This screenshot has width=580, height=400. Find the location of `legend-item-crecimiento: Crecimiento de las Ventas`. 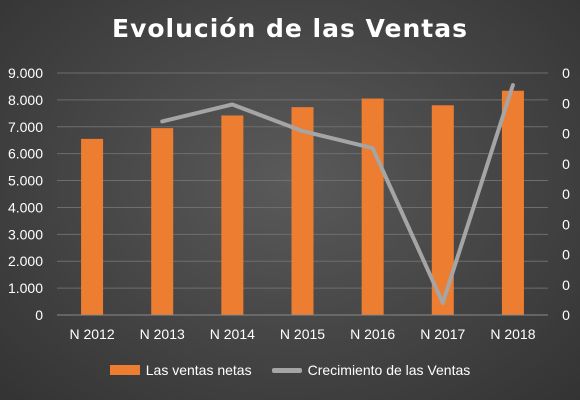

legend-item-crecimiento: Crecimiento de las Ventas is located at coordinates (371, 370).